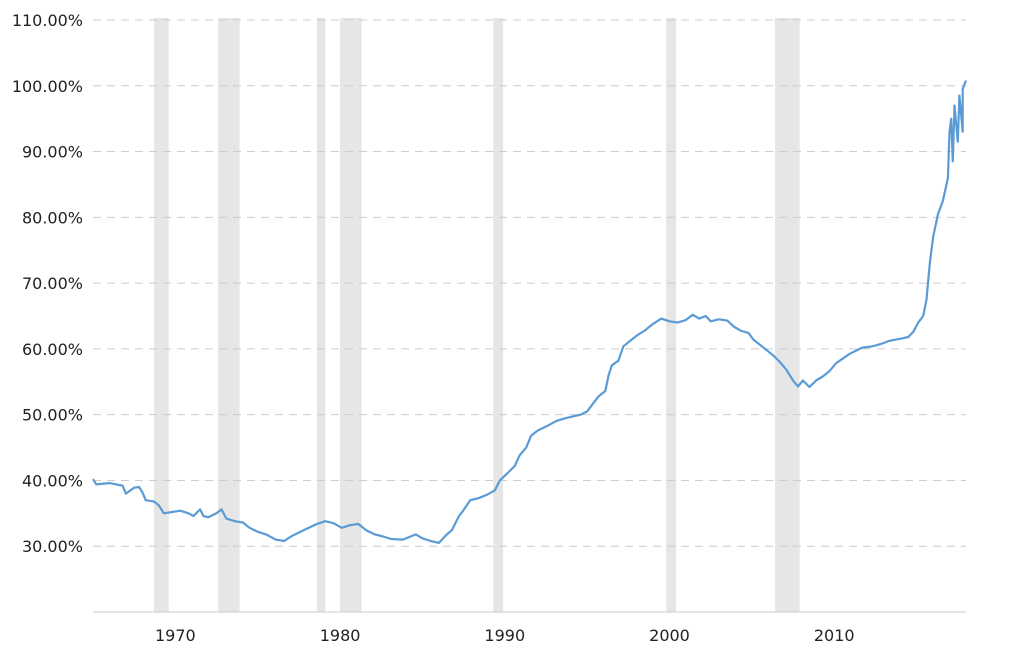 Image resolution: width=1024 pixels, height=646 pixels. What do you see at coordinates (52, 546) in the screenshot?
I see `y-tick-label: 30.00%` at bounding box center [52, 546].